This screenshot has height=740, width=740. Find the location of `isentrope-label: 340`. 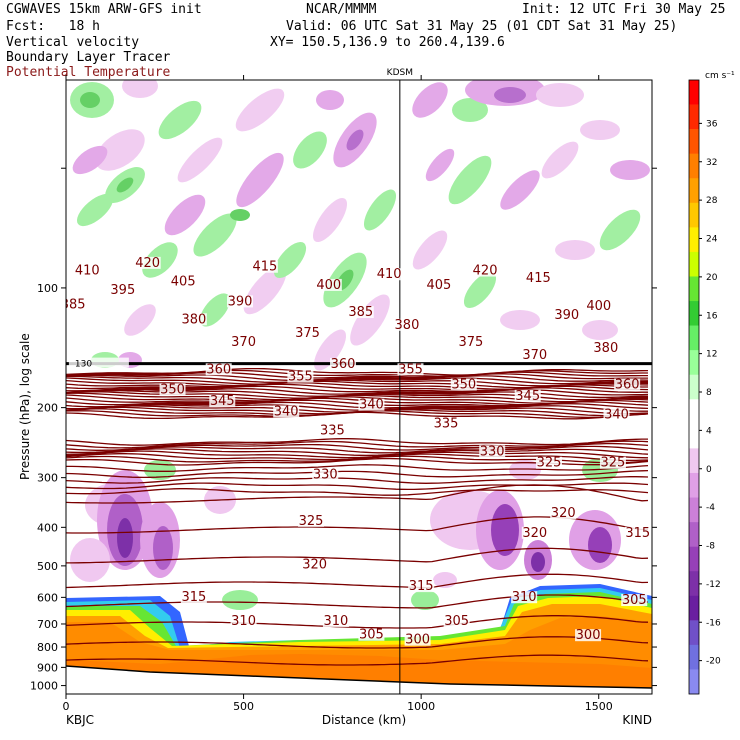

isentrope-label: 340 is located at coordinates (371, 405).